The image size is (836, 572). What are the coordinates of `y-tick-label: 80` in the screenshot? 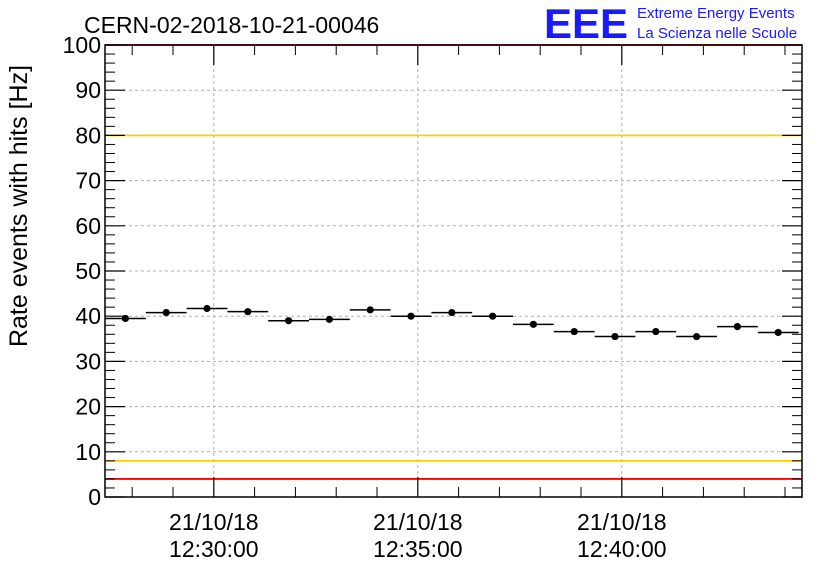 It's located at (88, 135).